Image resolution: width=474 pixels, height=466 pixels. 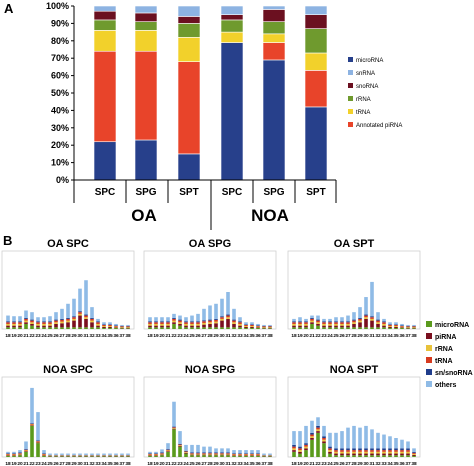 What do you see at coordinates (365, 74) in the screenshot?
I see `legend-item-label: snRNA` at bounding box center [365, 74].